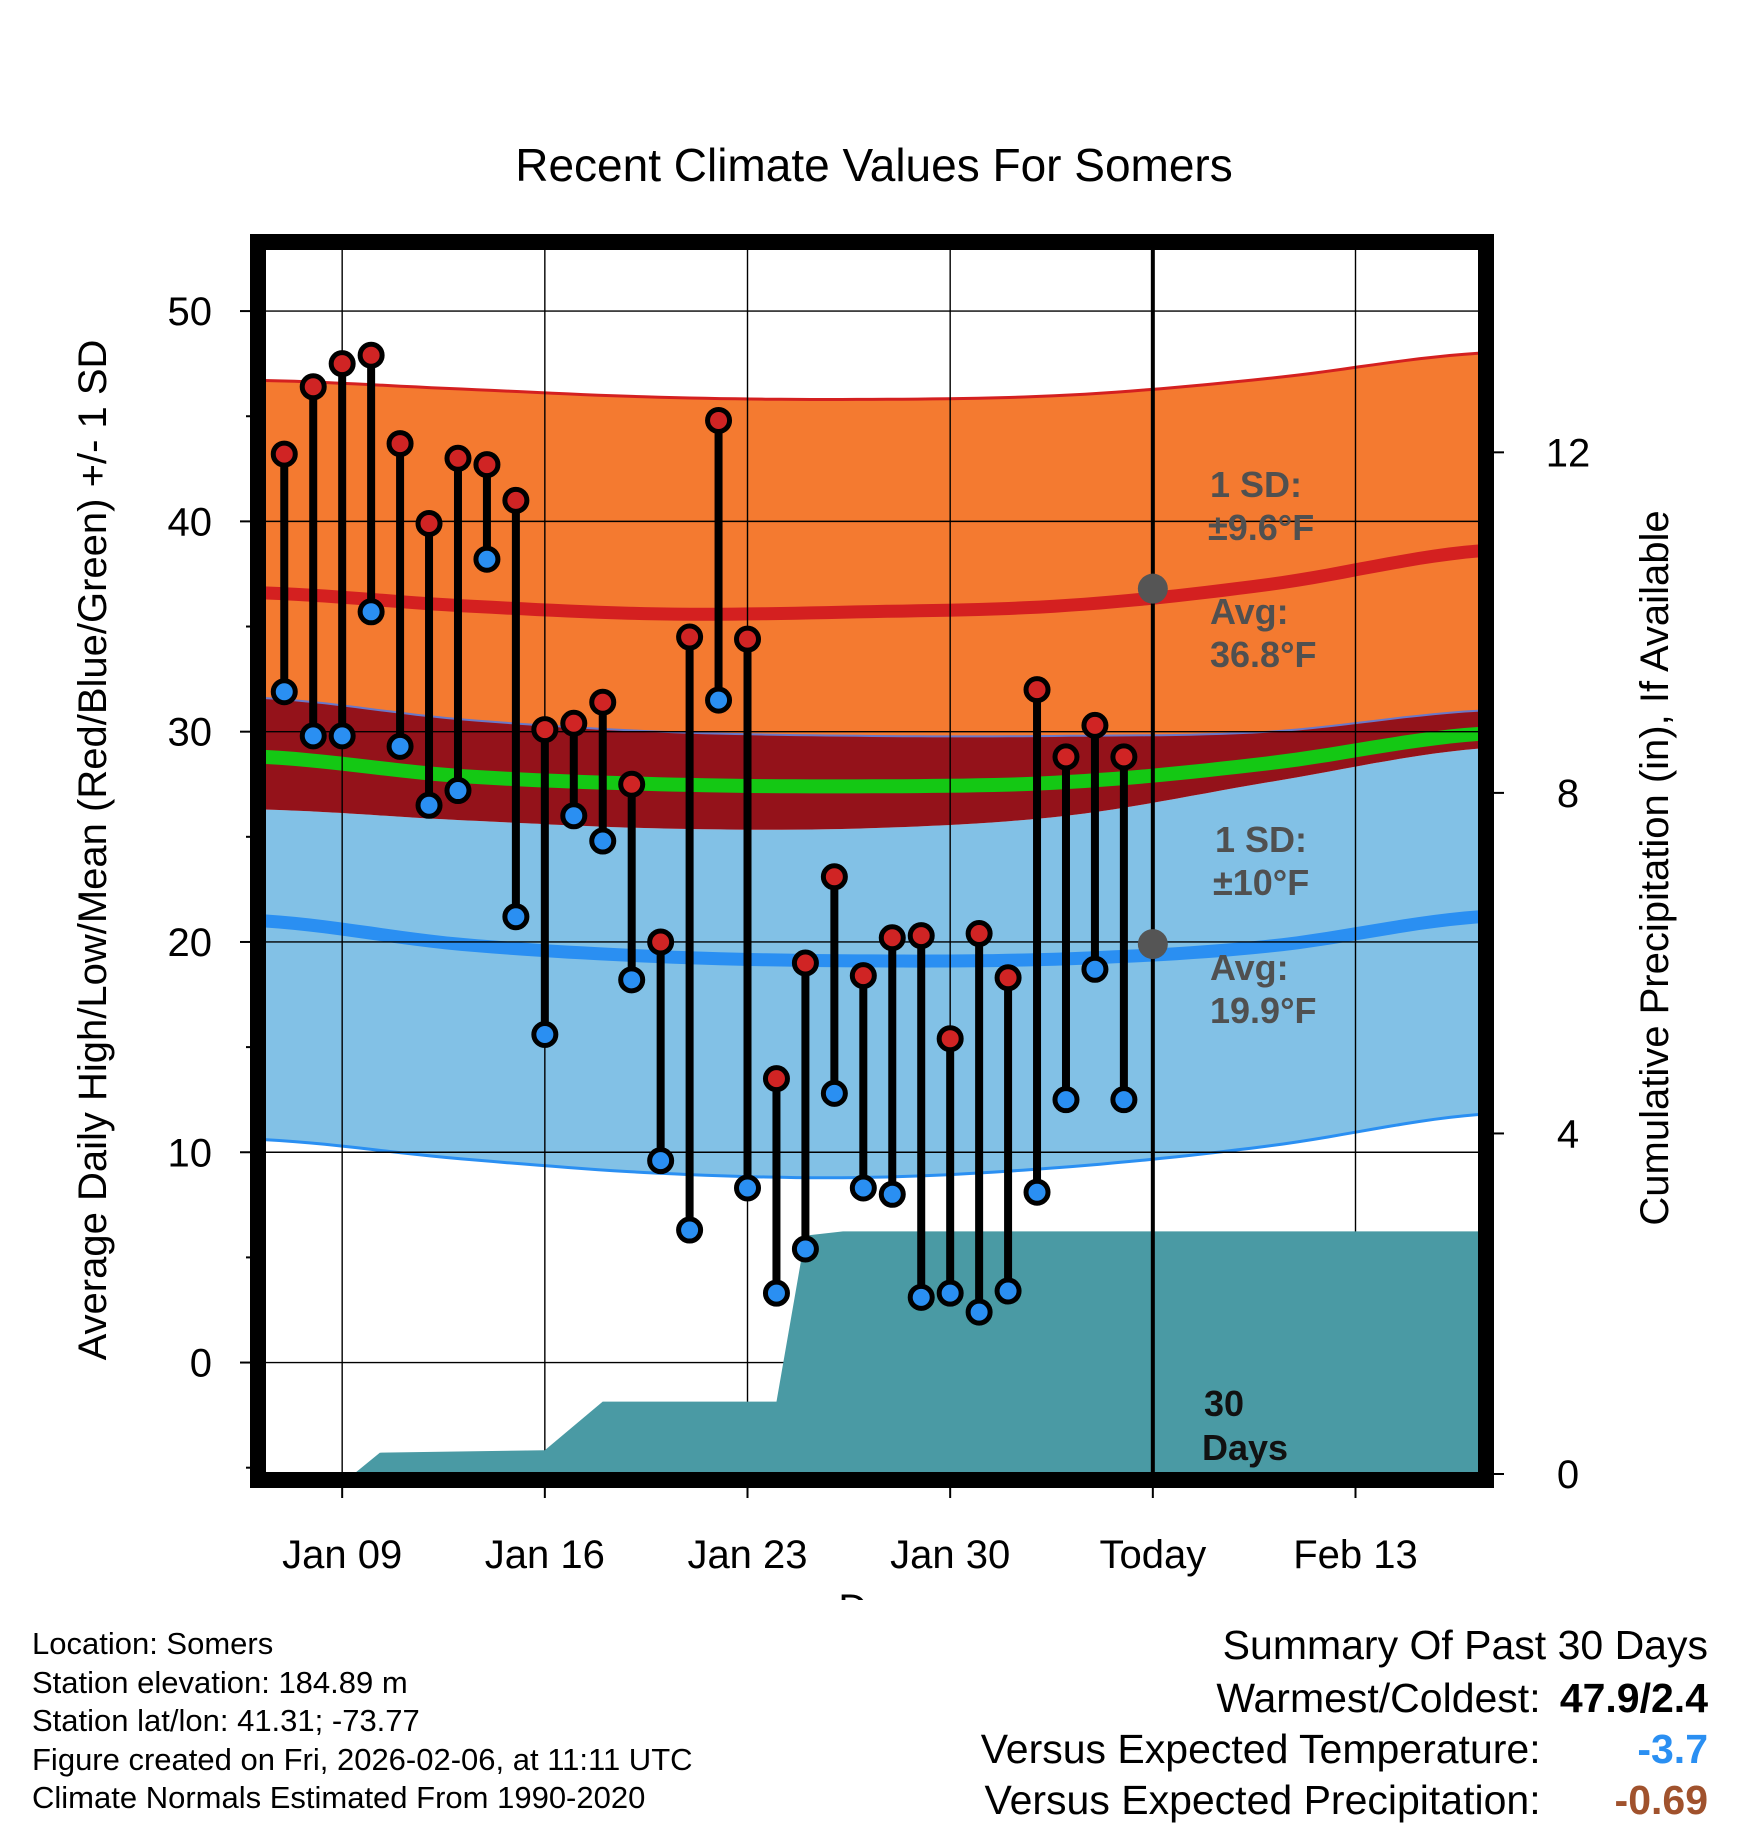 This screenshot has width=1748, height=1828. Describe the element at coordinates (1152, 944) in the screenshot. I see `today-normal-low-marker` at that location.